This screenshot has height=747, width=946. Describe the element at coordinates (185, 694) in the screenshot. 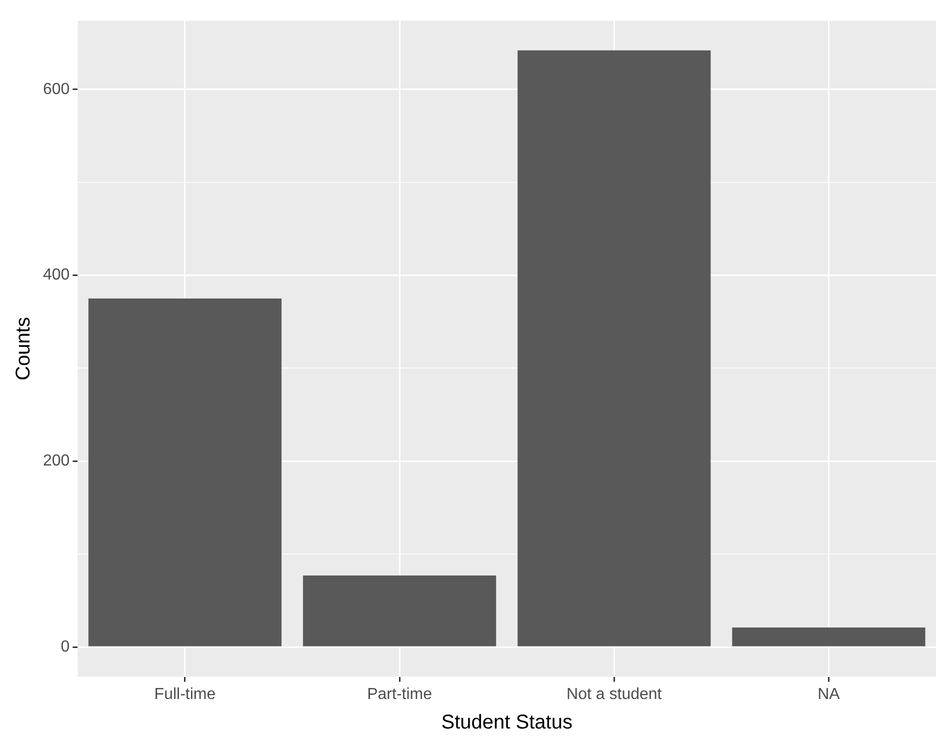

I see `x-tick-label: Full-time` at that location.